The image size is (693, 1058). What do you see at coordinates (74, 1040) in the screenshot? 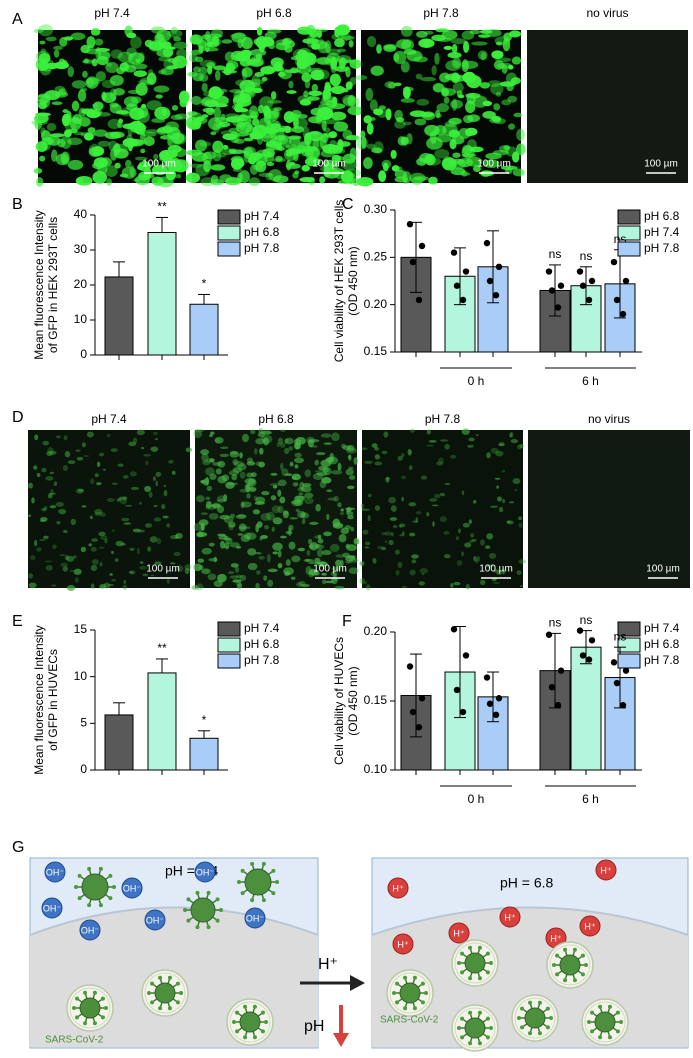
I see `virus-label: SARS-CoV-2` at bounding box center [74, 1040].